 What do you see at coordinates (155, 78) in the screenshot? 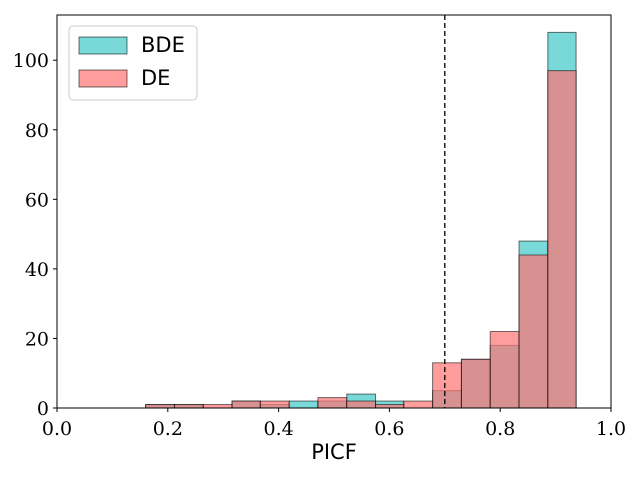
I see `legend-label-de: DE` at bounding box center [155, 78].